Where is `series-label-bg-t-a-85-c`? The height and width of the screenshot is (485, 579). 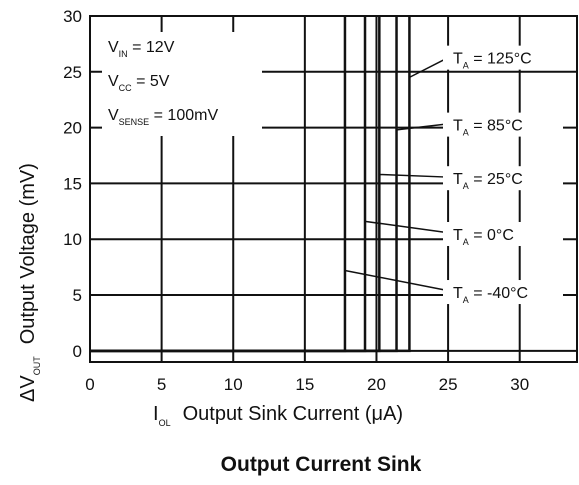 series-label-bg-t-a-85-c is located at coordinates (503, 124).